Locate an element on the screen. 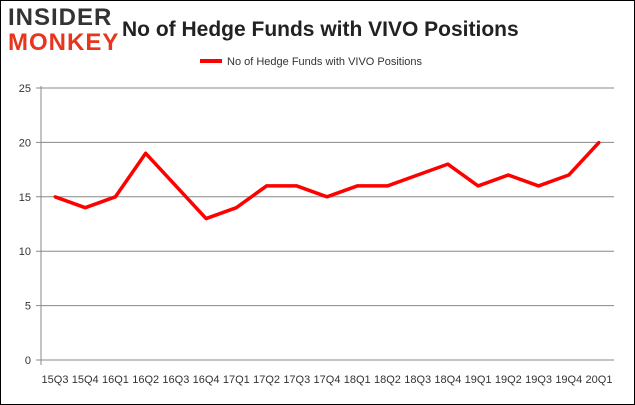 The height and width of the screenshot is (405, 635). legend: No of Hedge Funds with VIVO Positions is located at coordinates (311, 62).